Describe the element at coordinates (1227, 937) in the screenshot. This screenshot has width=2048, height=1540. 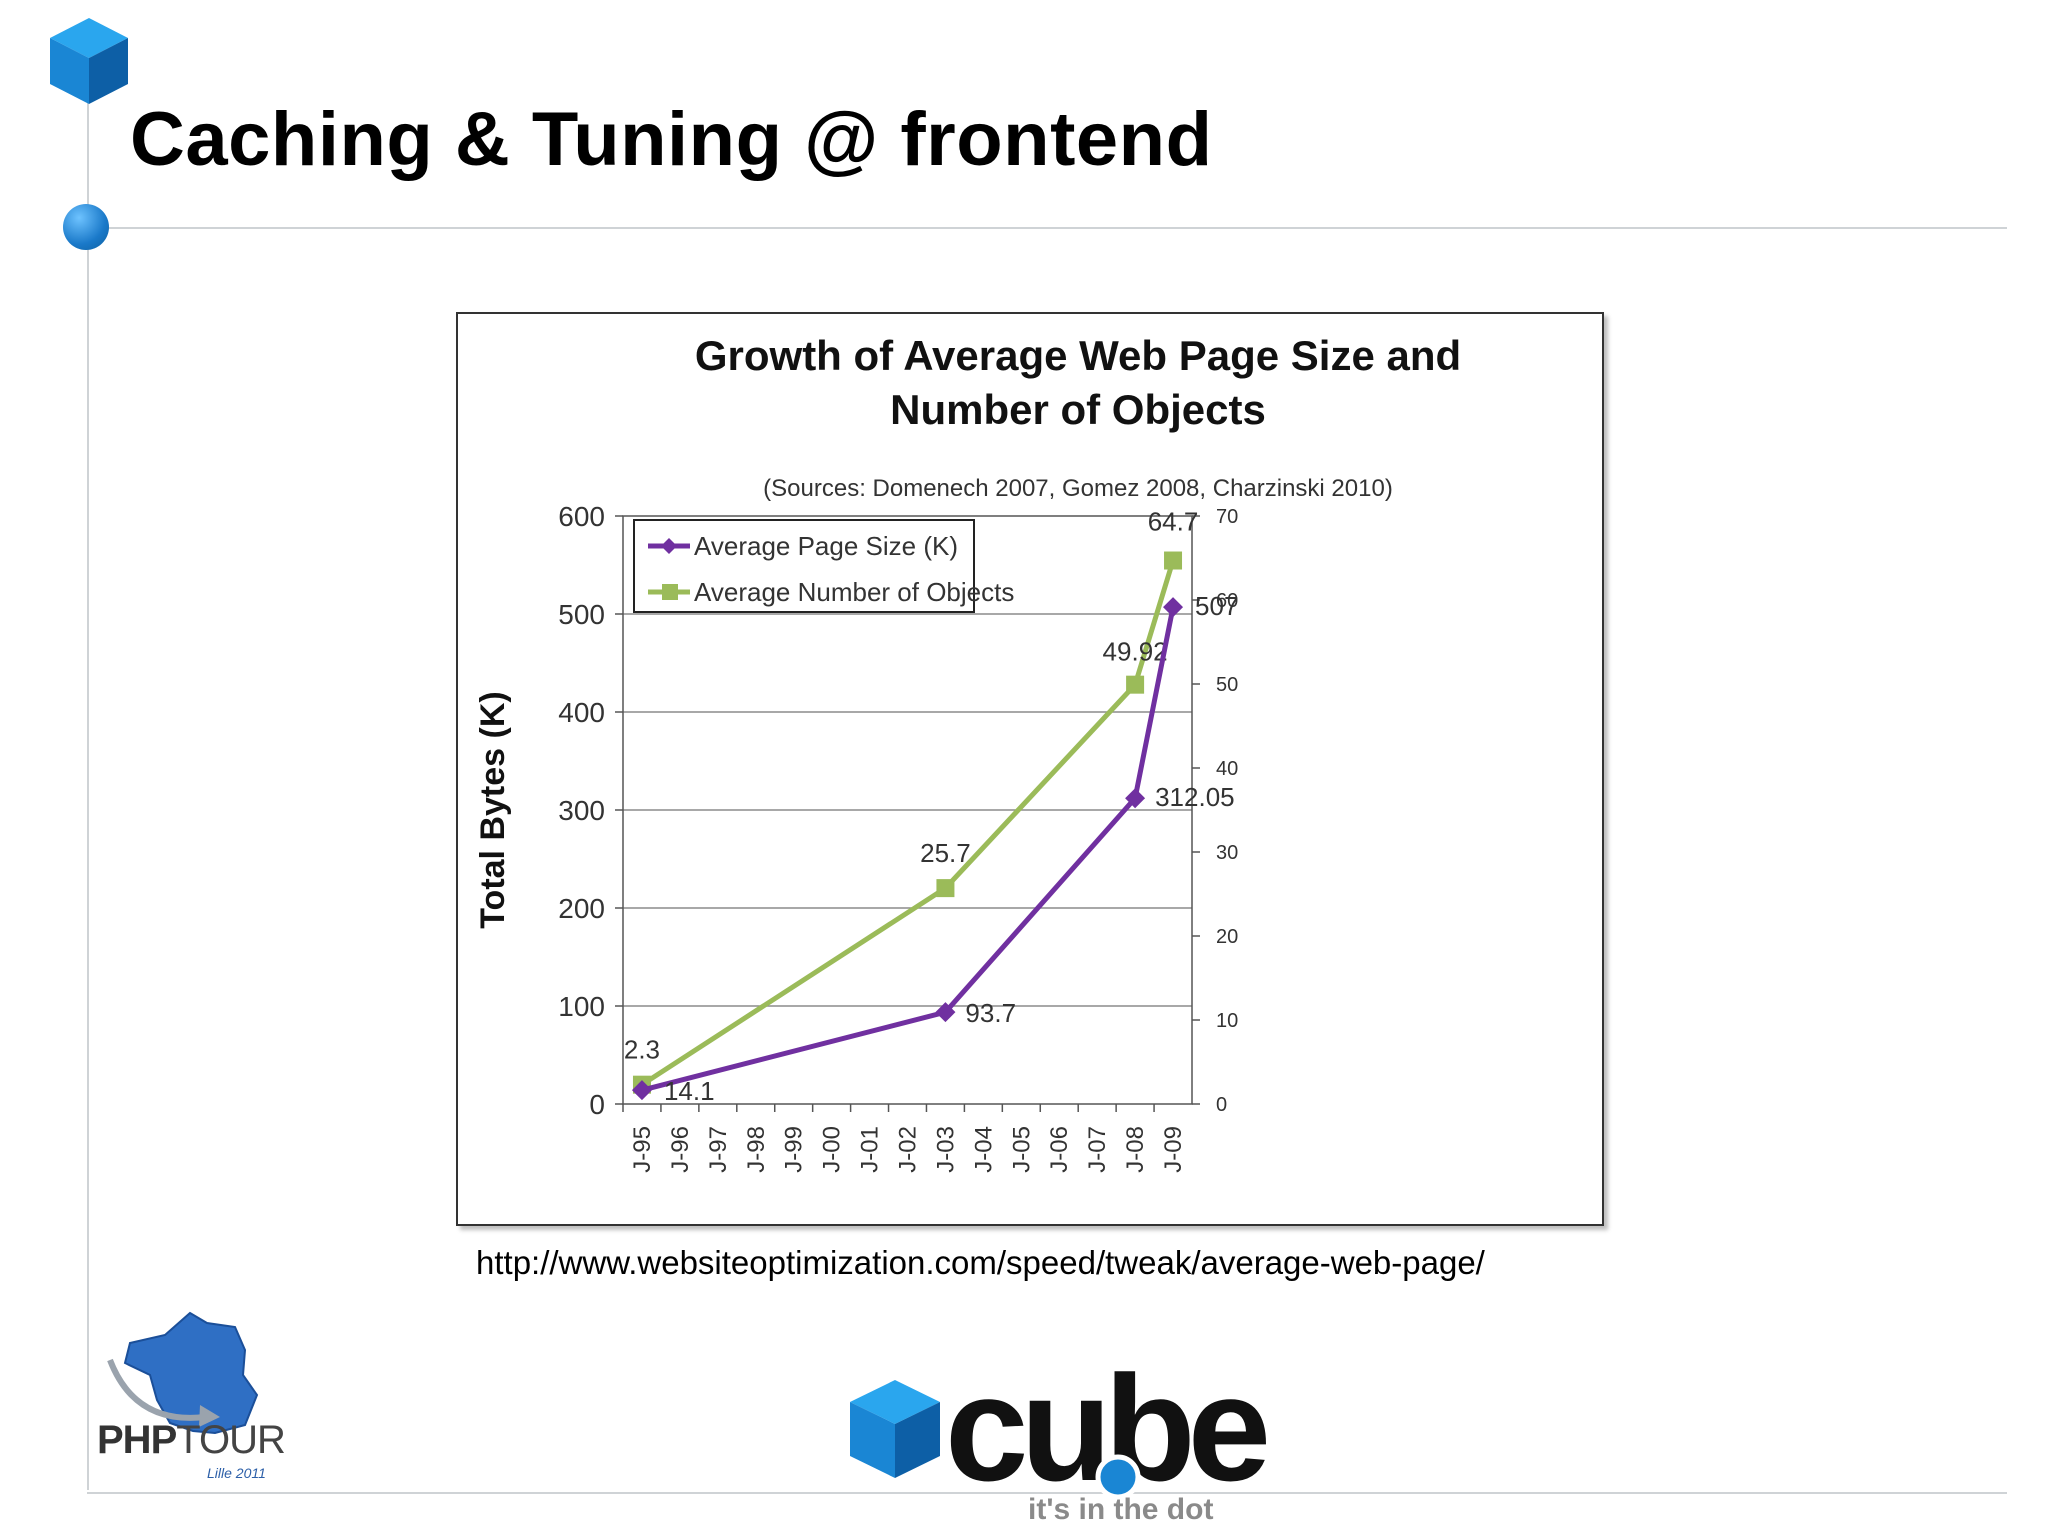
I see `y2-tick-label: 20` at that location.